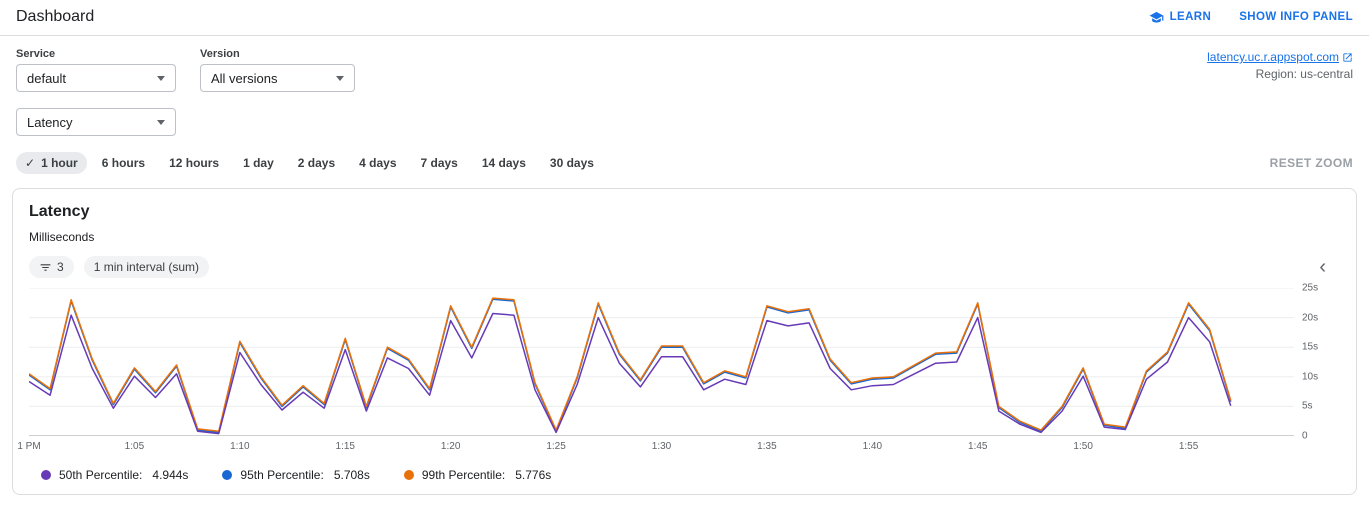 Image resolution: width=1369 pixels, height=507 pixels. What do you see at coordinates (55, 16) in the screenshot?
I see `page-title: Dashboard` at bounding box center [55, 16].